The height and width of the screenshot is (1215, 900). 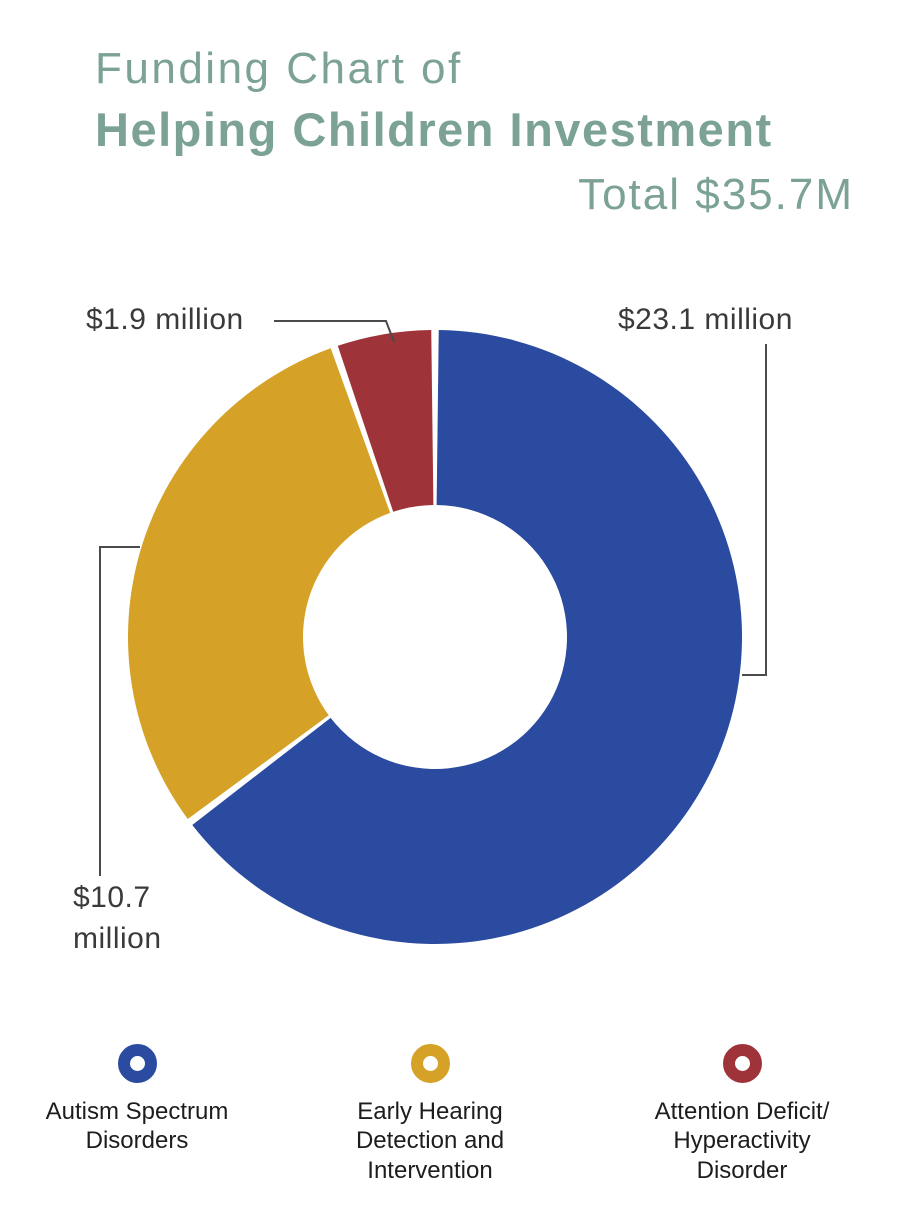 I want to click on legend-item-autism: Autism Spectrum Disorders, so click(x=137, y=1100).